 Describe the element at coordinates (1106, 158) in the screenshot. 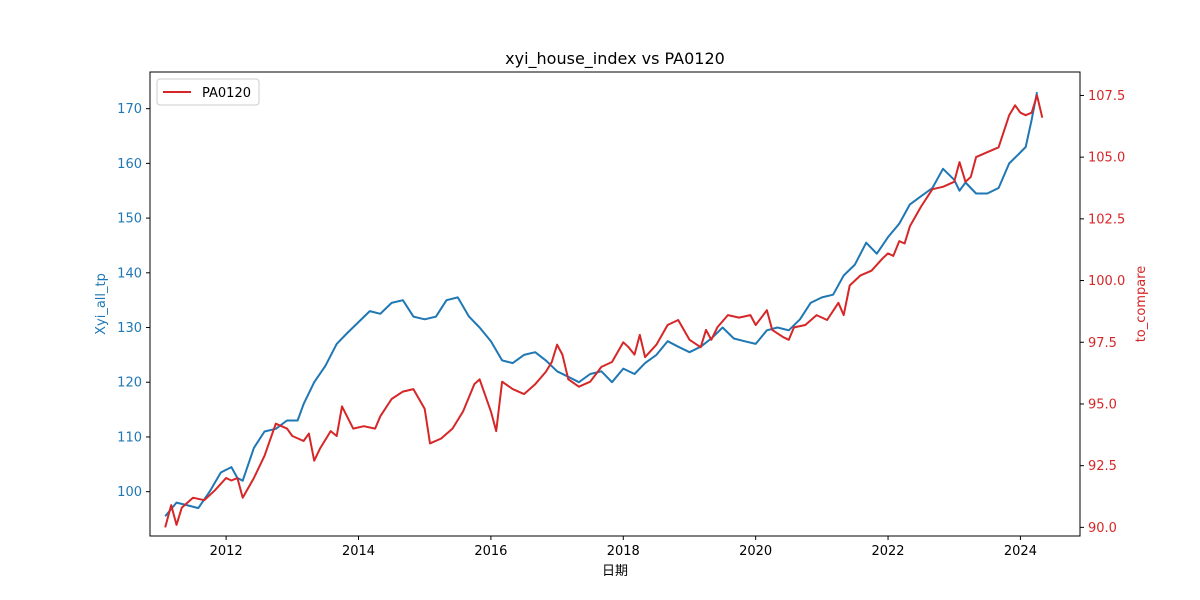

I see `y-right-tick-label: 105.0` at that location.